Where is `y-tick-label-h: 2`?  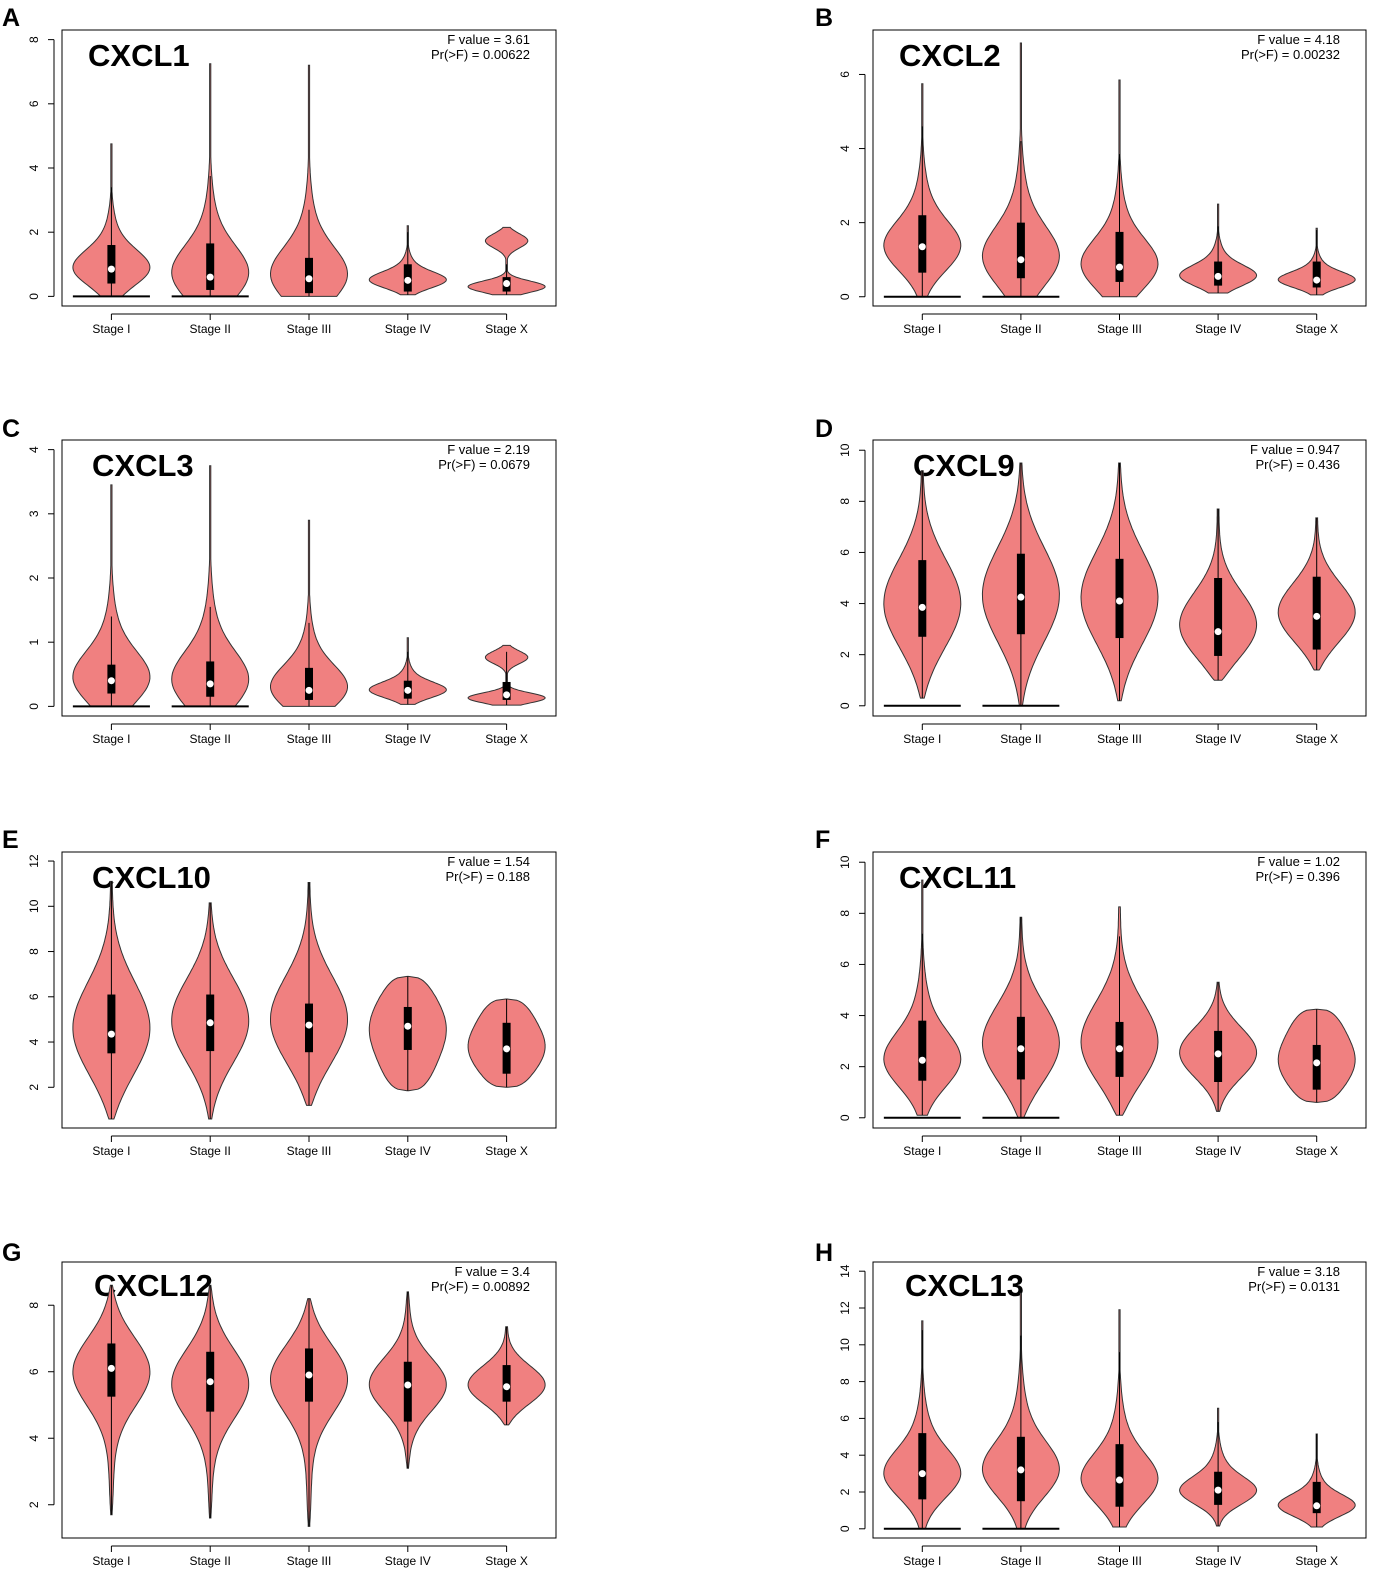
y-tick-label-h: 2 is located at coordinates (845, 1491).